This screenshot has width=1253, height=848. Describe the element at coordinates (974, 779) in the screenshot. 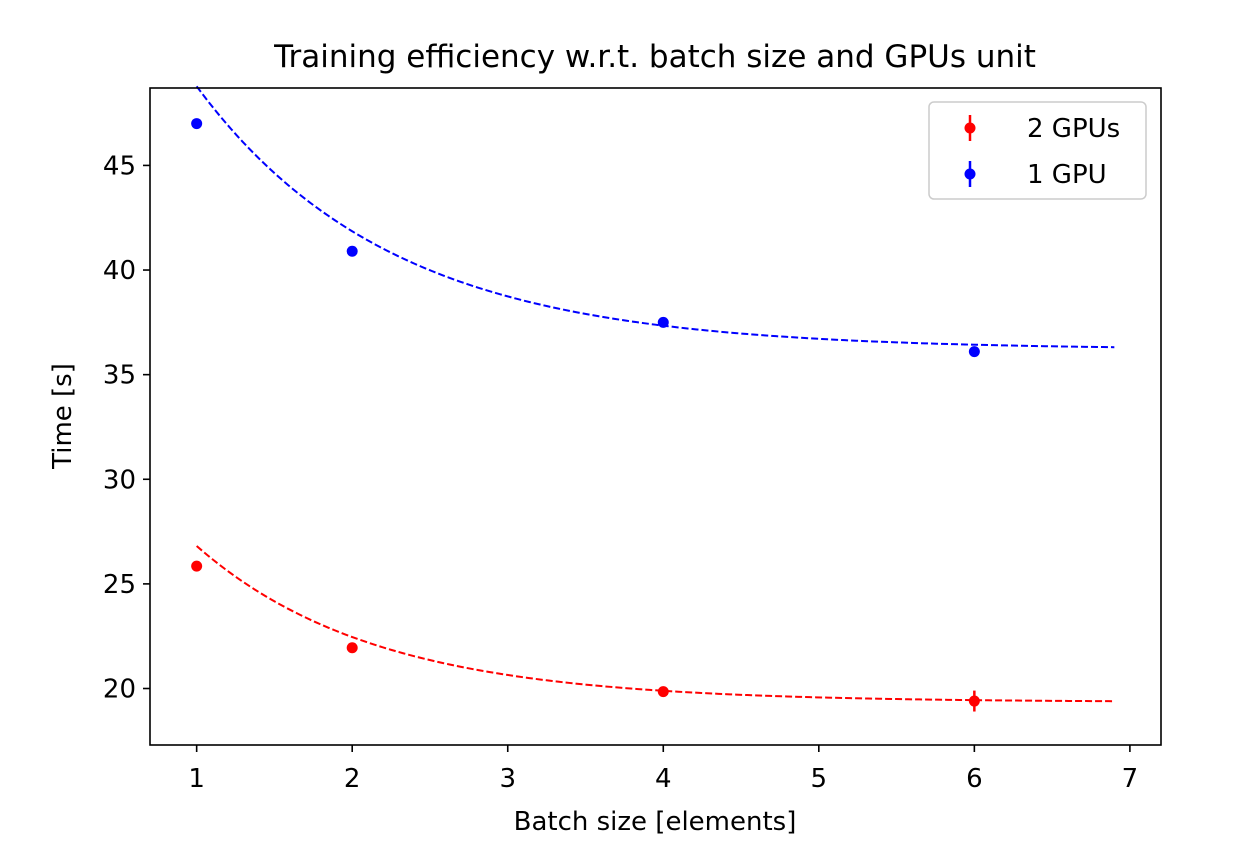

I see `x-tick-label: 6` at that location.